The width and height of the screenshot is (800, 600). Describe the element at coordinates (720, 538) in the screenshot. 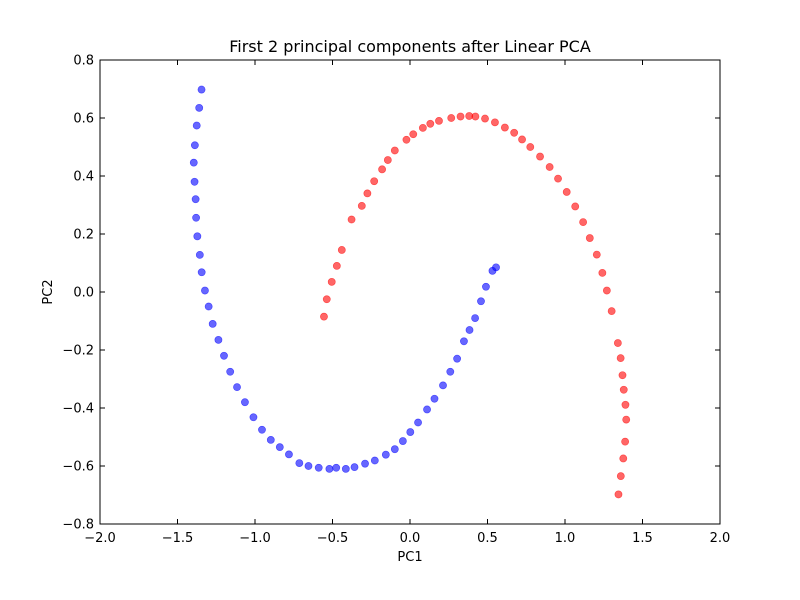

I see `x-tick-label: 2.0` at that location.